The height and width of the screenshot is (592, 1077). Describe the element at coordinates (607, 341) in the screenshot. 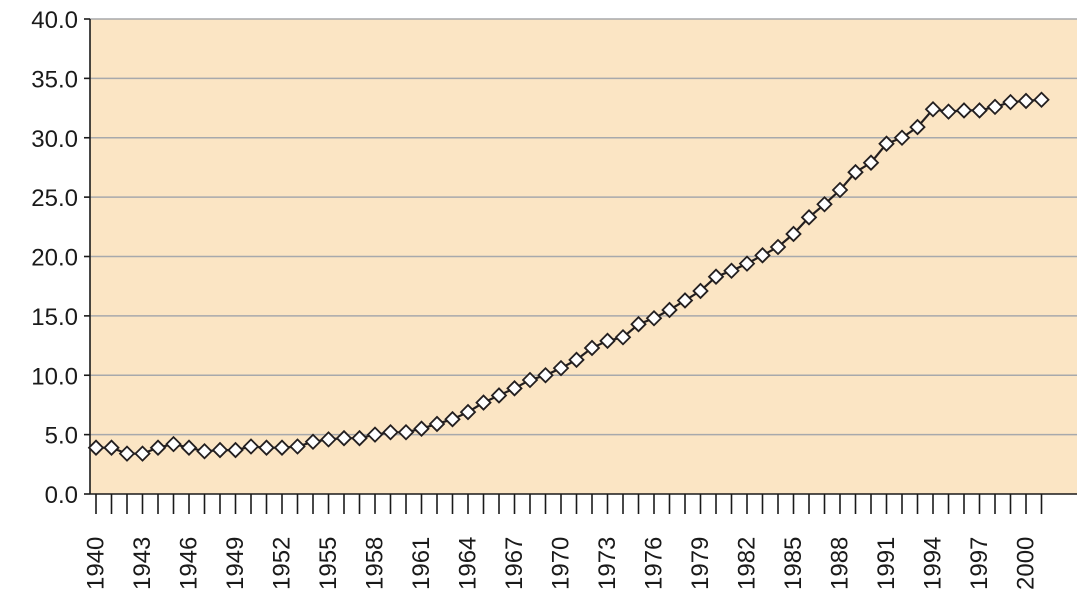

I see `data-point-1973` at that location.